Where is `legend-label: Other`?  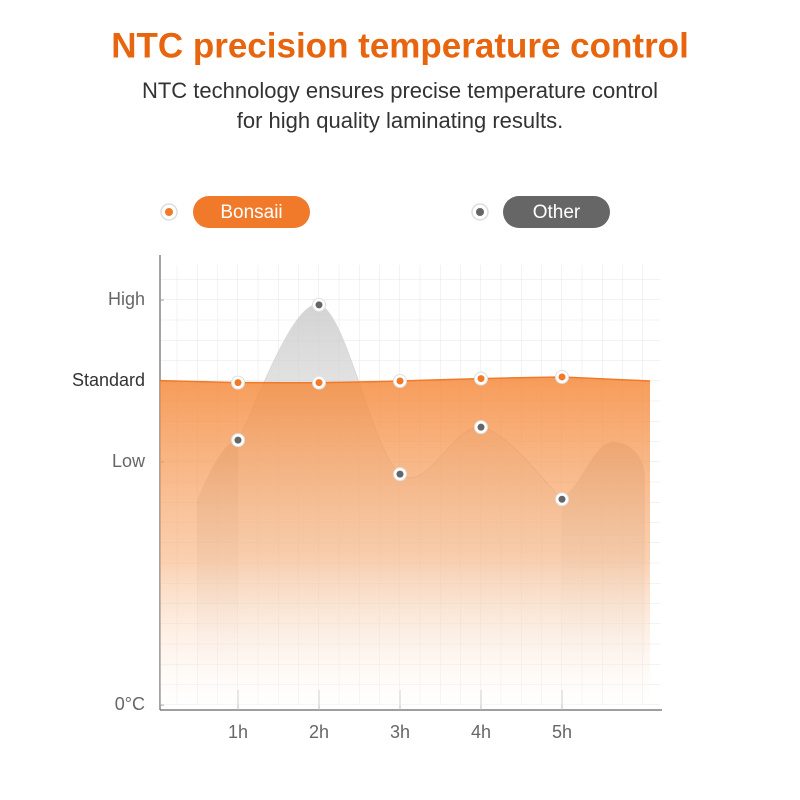
legend-label: Other is located at coordinates (557, 212).